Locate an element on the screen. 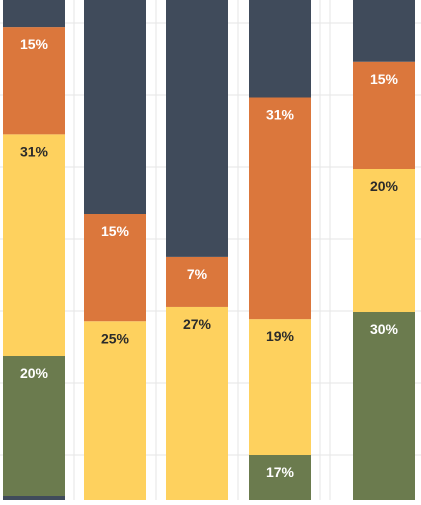 This screenshot has width=421, height=505. bar-value-label: 19% is located at coordinates (280, 336).